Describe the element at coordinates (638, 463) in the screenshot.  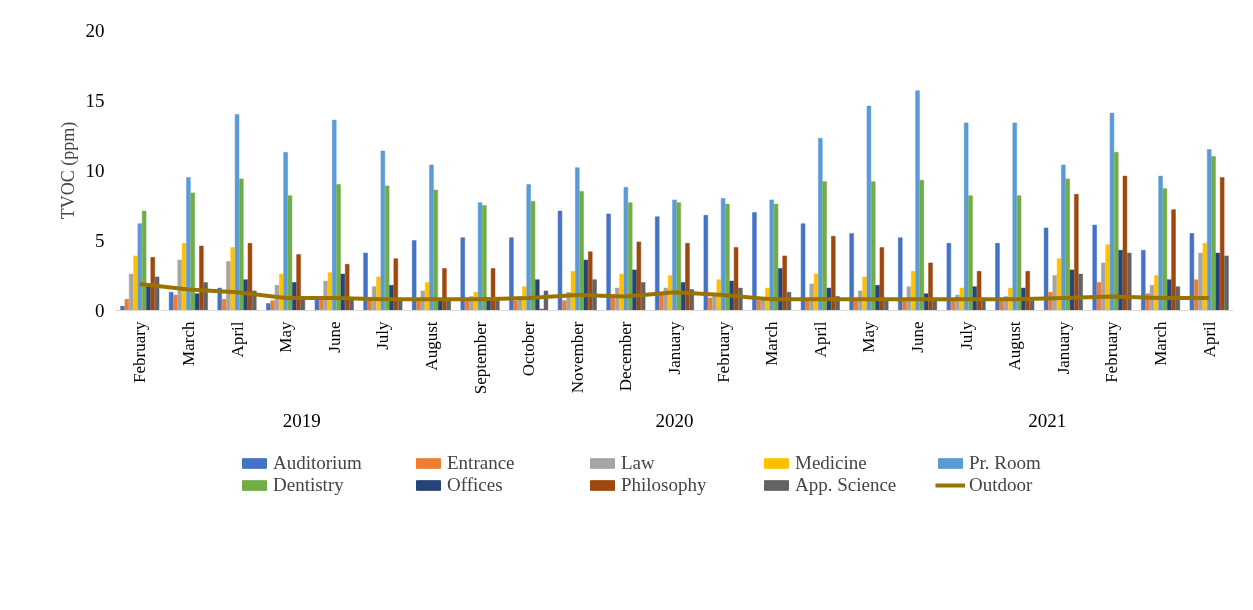
I see `legend-label: Law` at that location.